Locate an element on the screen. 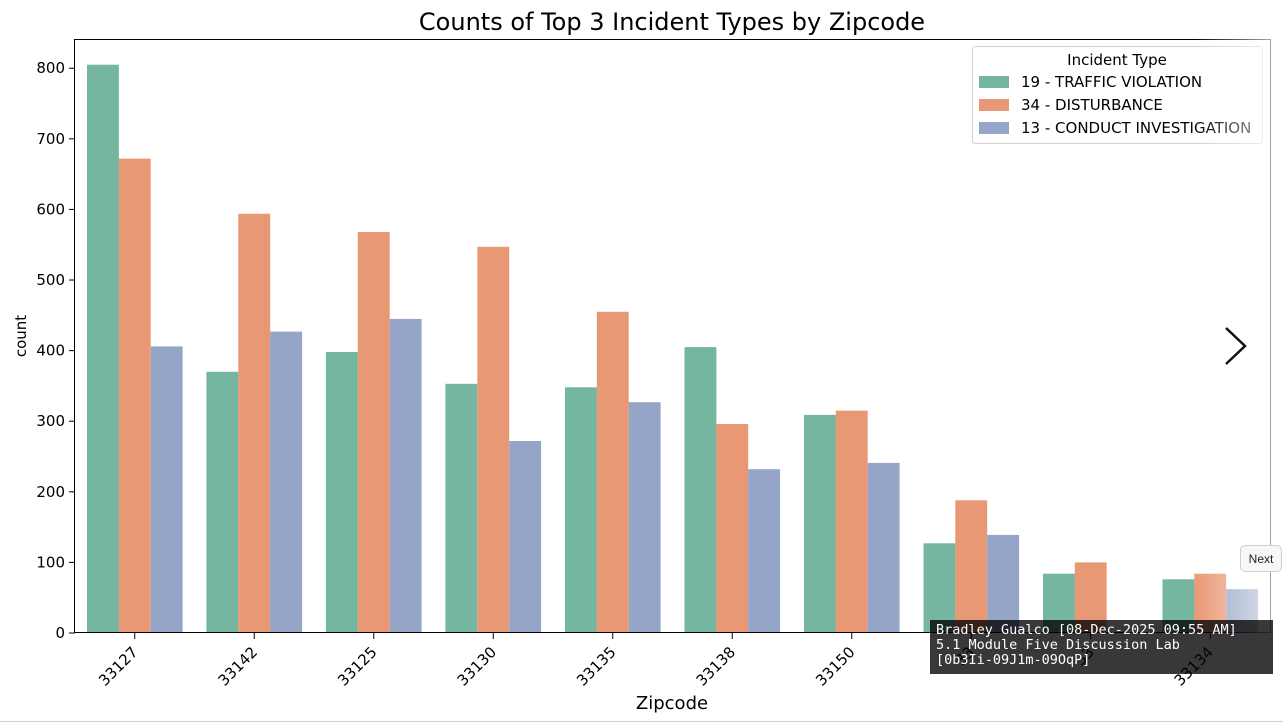 This screenshot has height=724, width=1283. y-tick-label: 500 is located at coordinates (50, 280).